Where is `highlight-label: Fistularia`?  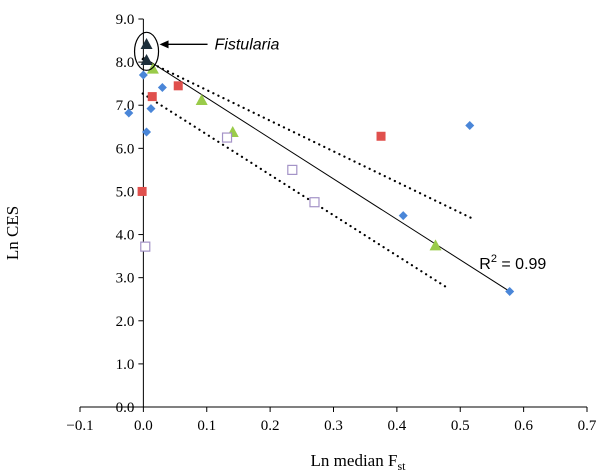
highlight-label: Fistularia is located at coordinates (247, 44).